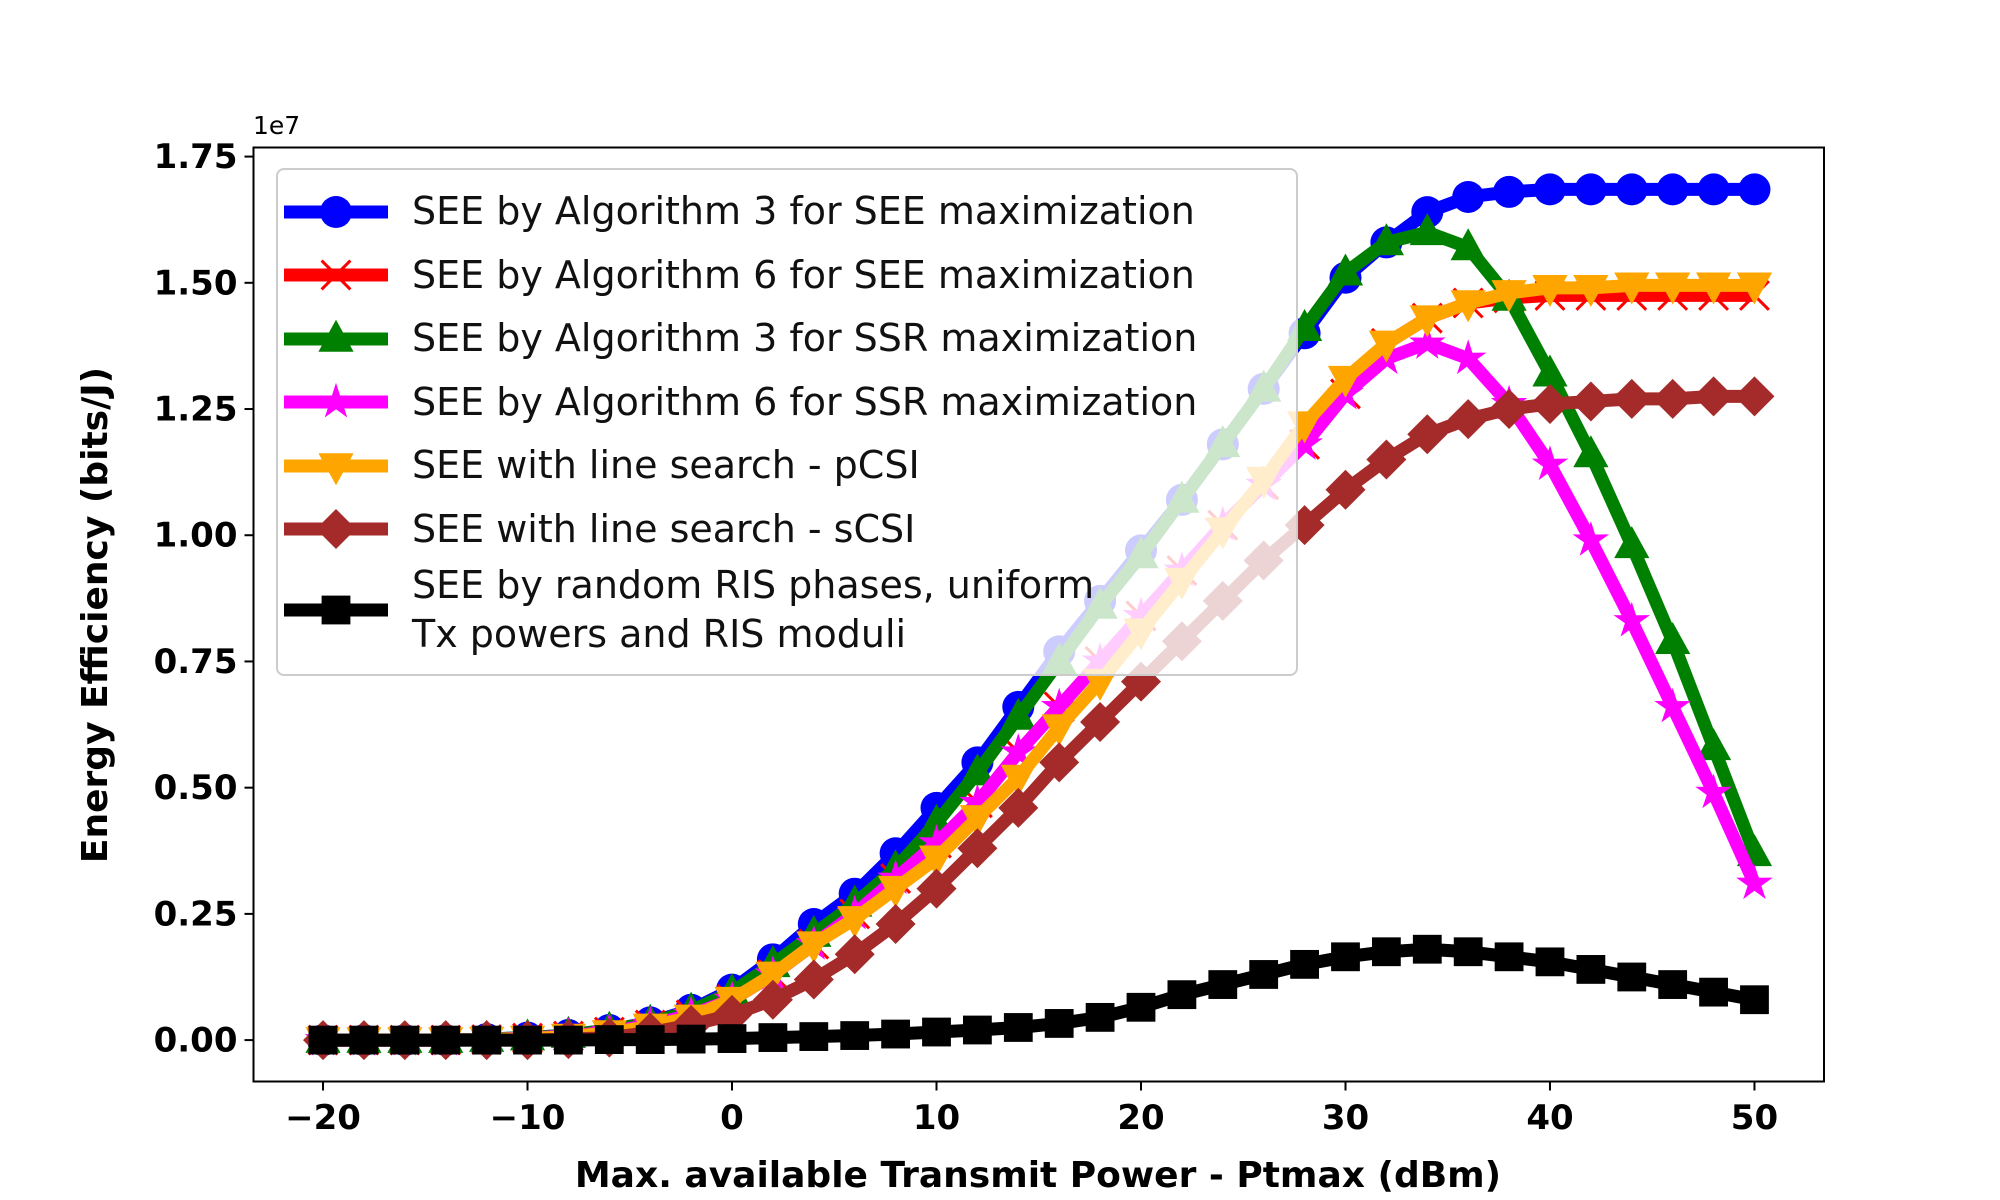 The height and width of the screenshot is (1200, 2000). Describe the element at coordinates (803, 211) in the screenshot. I see `legend-label: SEE by Algorithm 3 for SEE maximization` at that location.